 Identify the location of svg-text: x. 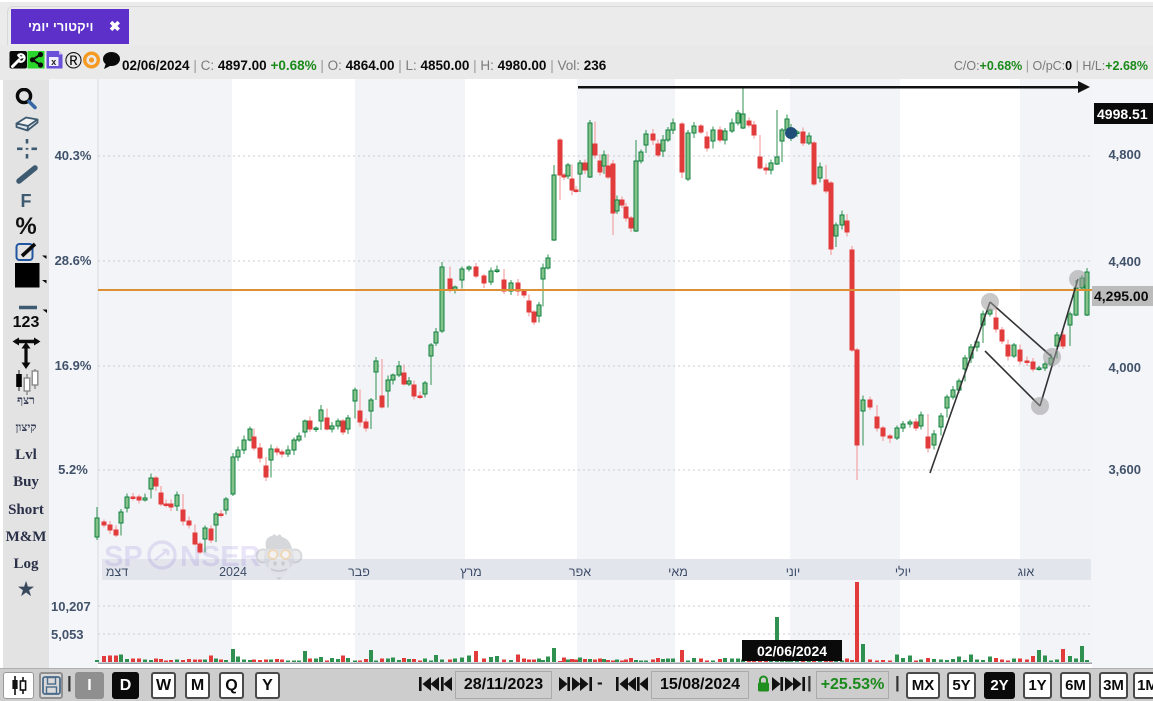
(53, 62).